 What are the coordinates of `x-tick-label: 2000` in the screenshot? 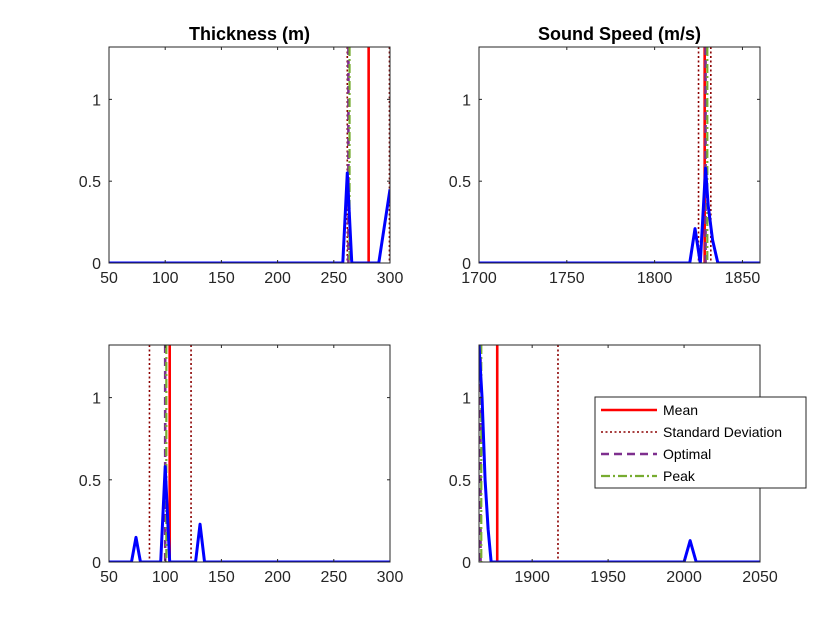 It's located at (684, 577).